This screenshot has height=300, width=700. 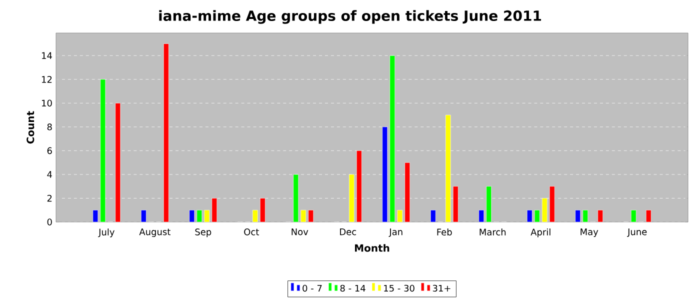 What do you see at coordinates (395, 232) in the screenshot?
I see `x-tick-label: Jan` at bounding box center [395, 232].